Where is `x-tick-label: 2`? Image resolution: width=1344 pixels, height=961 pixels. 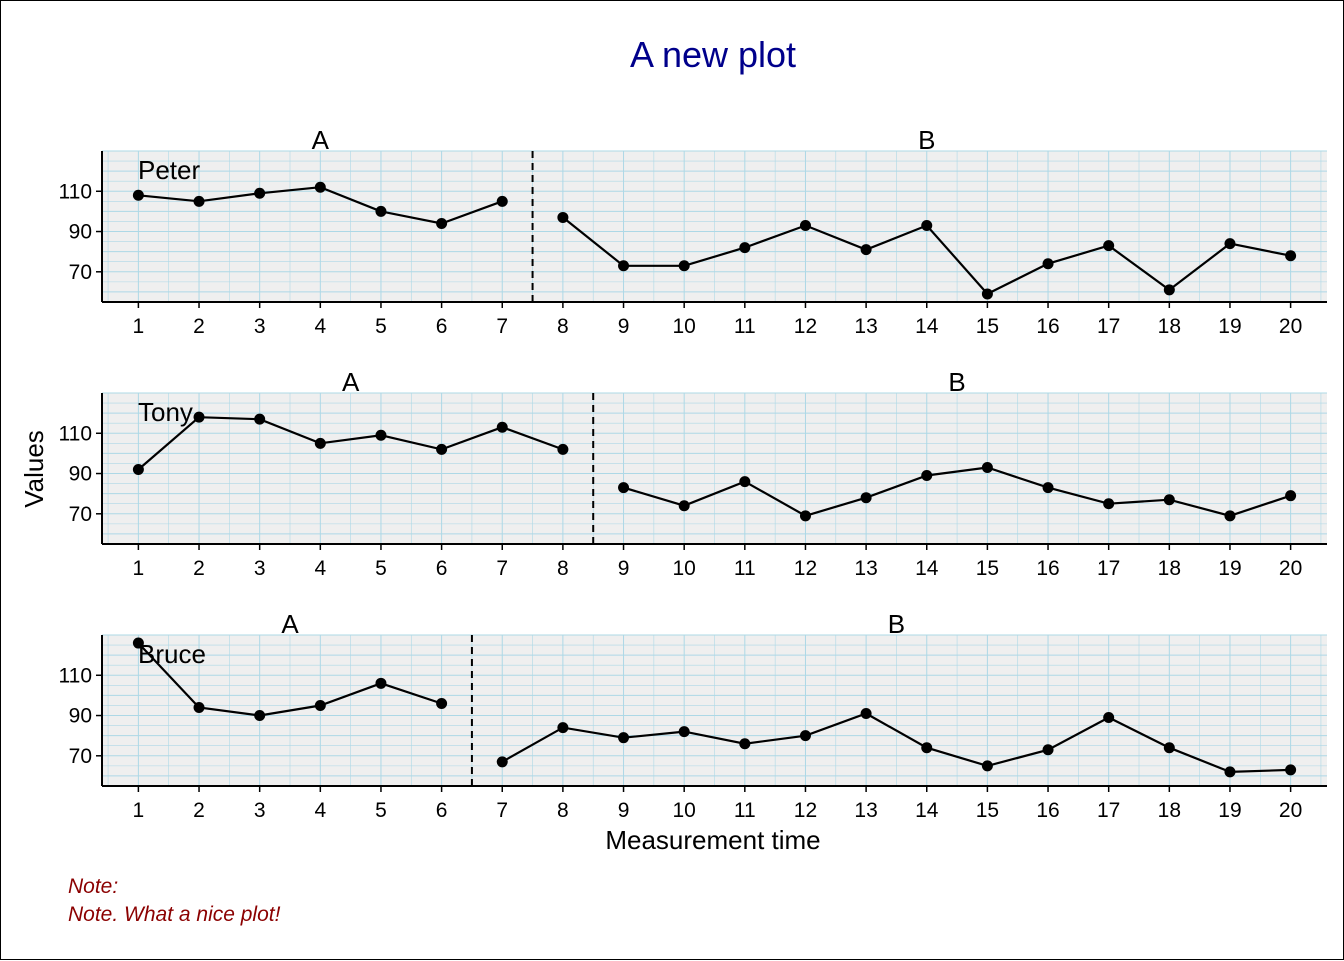
x-tick-label: 2 is located at coordinates (199, 810).